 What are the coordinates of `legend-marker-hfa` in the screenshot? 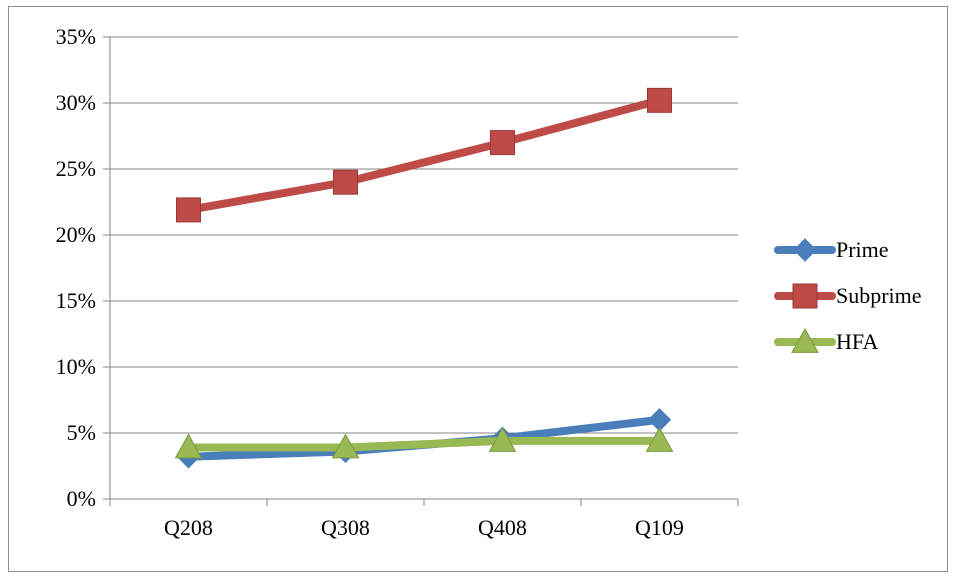 It's located at (805, 340).